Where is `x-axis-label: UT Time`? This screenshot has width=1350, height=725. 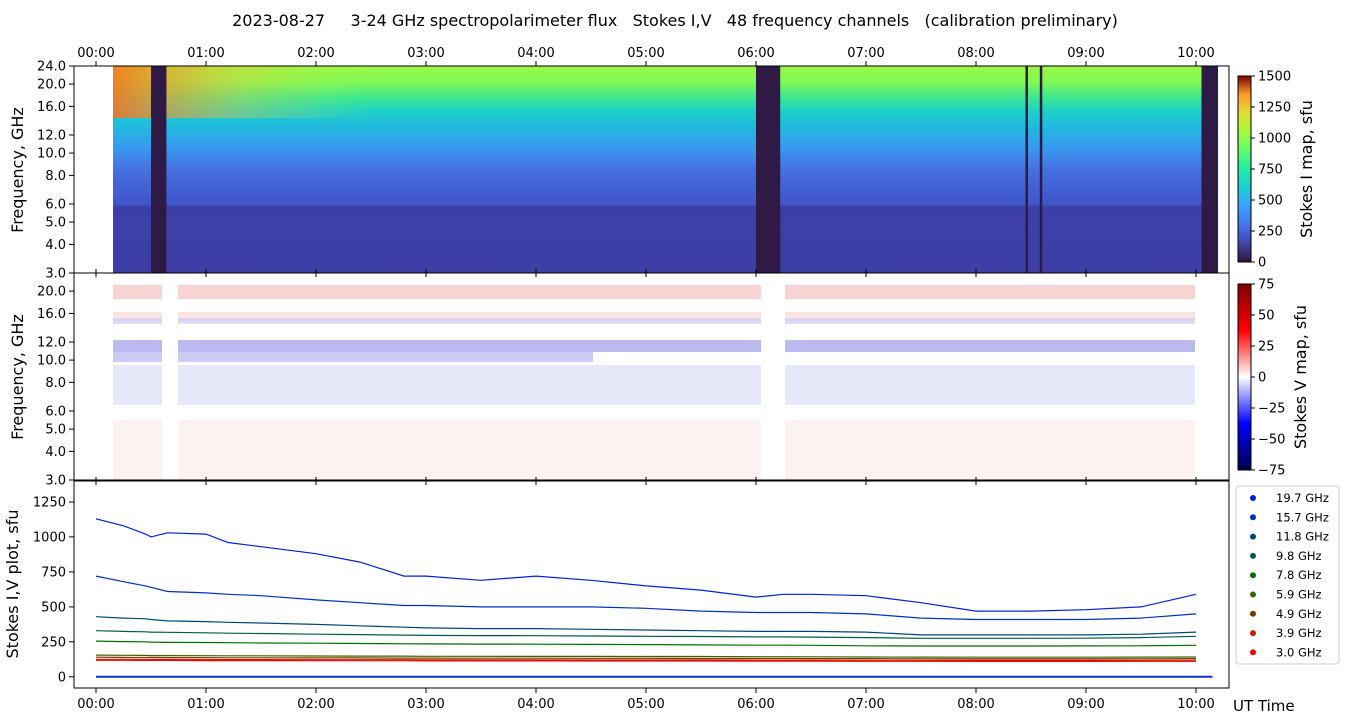
x-axis-label: UT Time is located at coordinates (1264, 706).